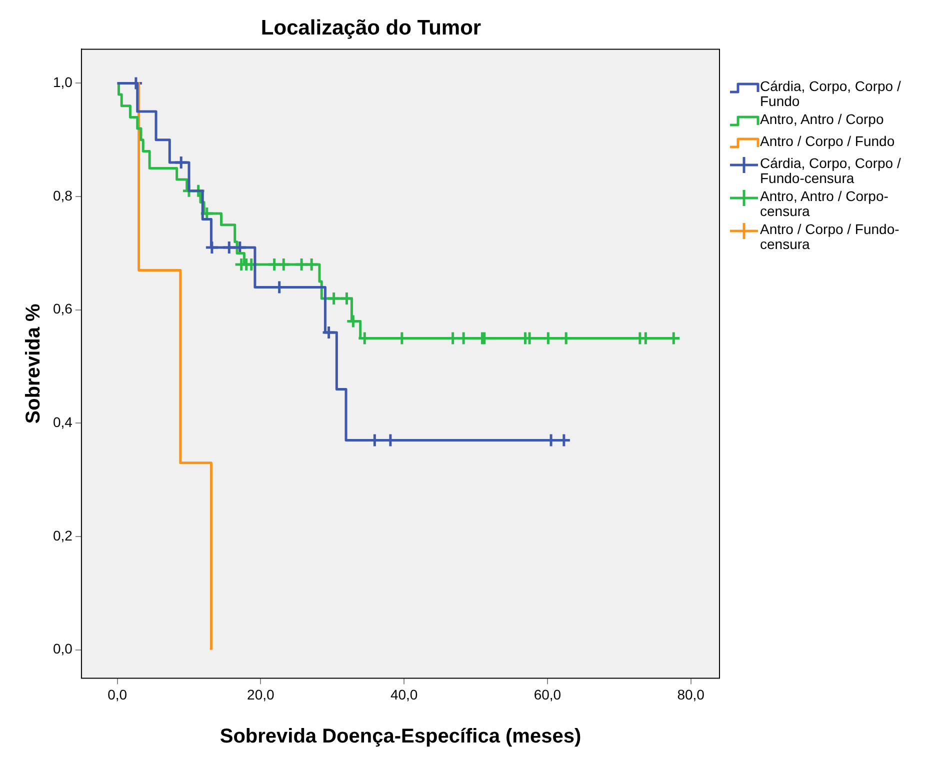 Image resolution: width=943 pixels, height=765 pixels. What do you see at coordinates (825, 203) in the screenshot?
I see `legend-label: Antro, Antro / Corpo-censura` at bounding box center [825, 203].